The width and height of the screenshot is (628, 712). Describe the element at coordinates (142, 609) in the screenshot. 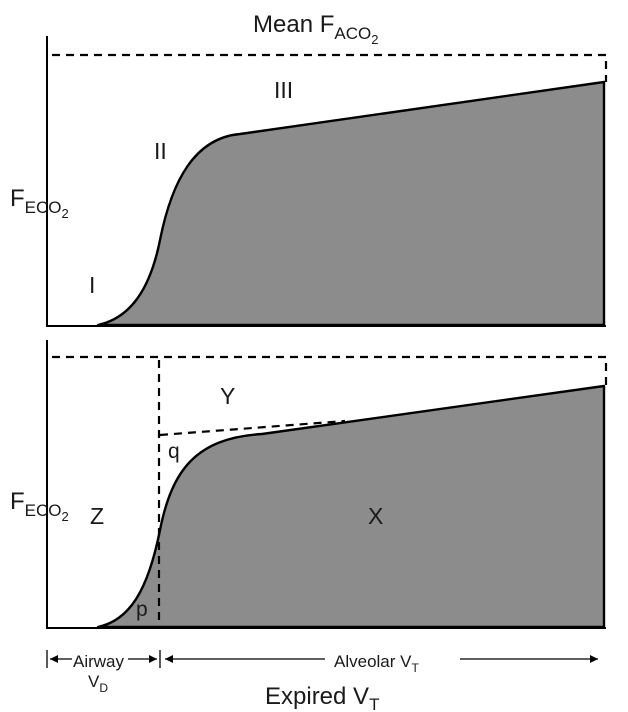

I see `region-p-label: p` at that location.